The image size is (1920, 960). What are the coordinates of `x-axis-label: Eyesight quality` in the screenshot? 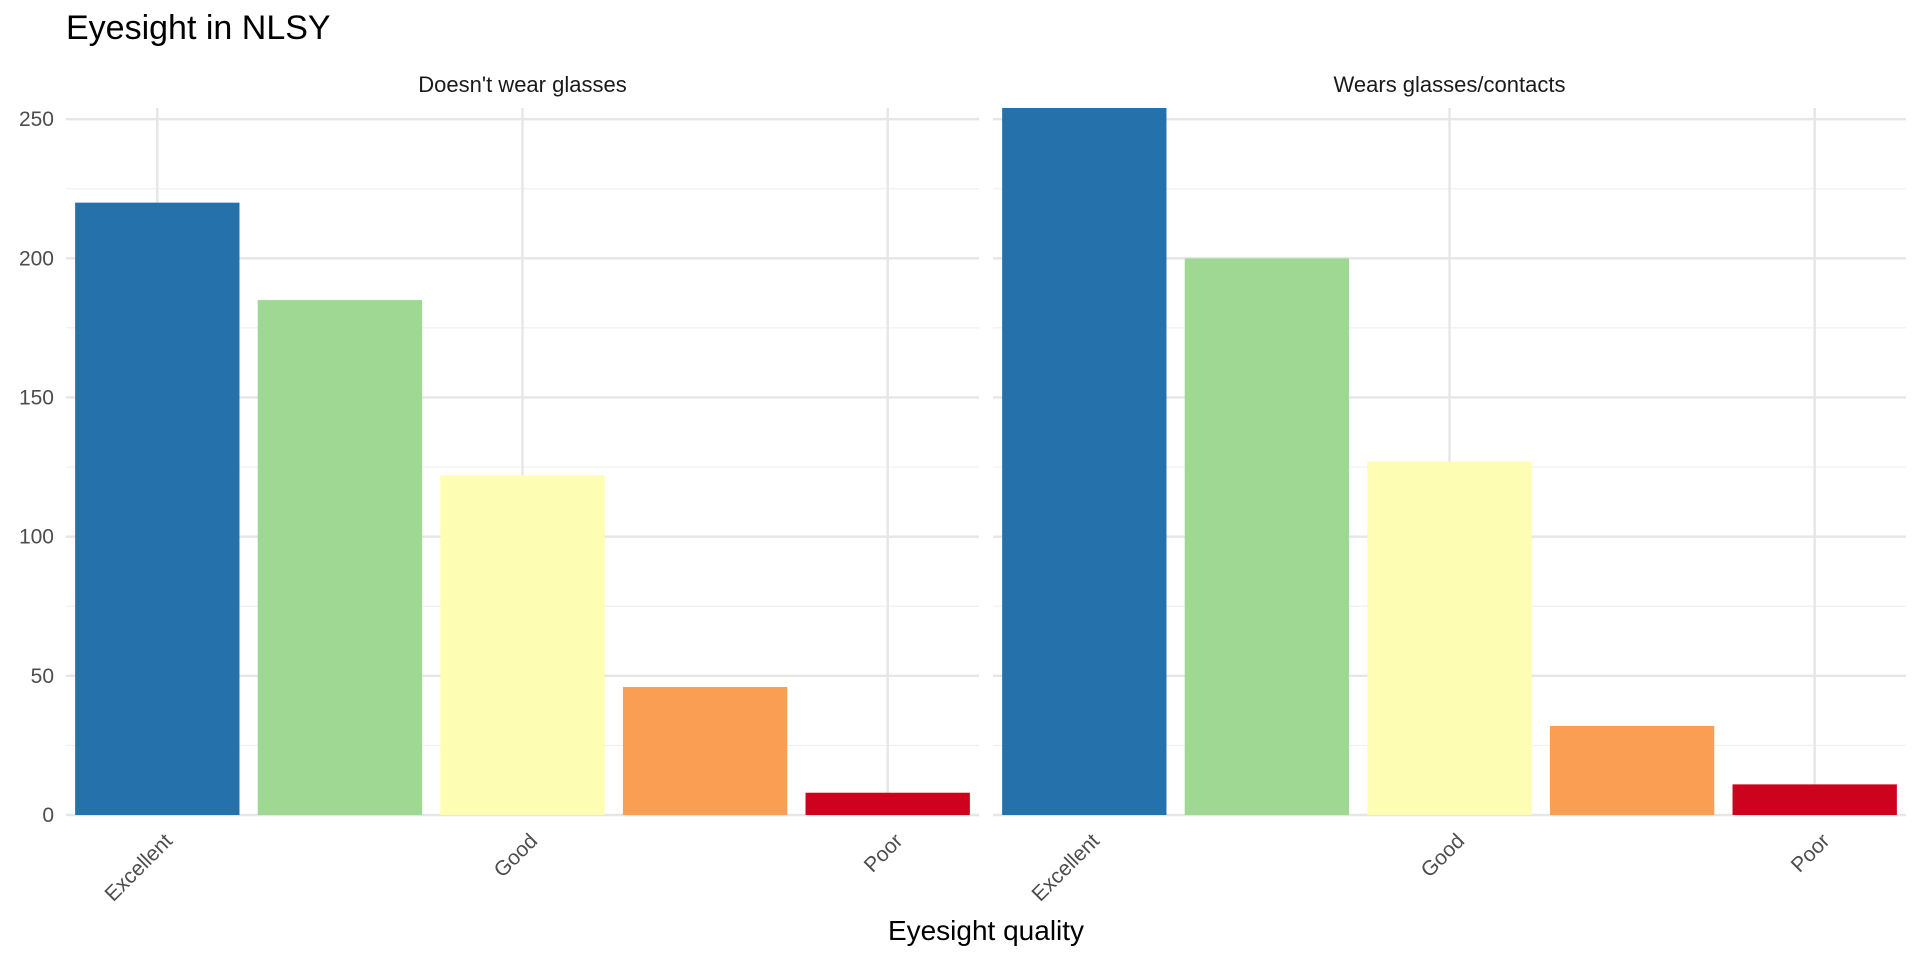 It's located at (986, 930).